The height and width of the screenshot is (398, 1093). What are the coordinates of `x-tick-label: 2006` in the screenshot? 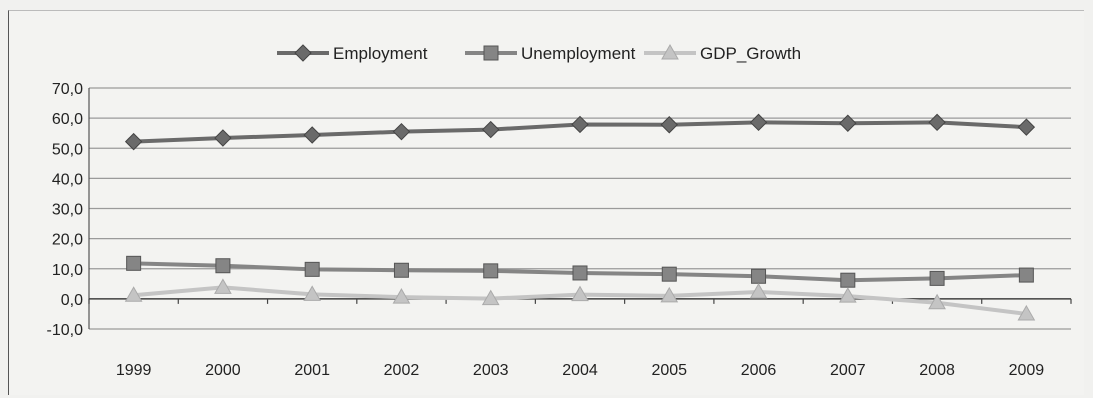 It's located at (759, 370).